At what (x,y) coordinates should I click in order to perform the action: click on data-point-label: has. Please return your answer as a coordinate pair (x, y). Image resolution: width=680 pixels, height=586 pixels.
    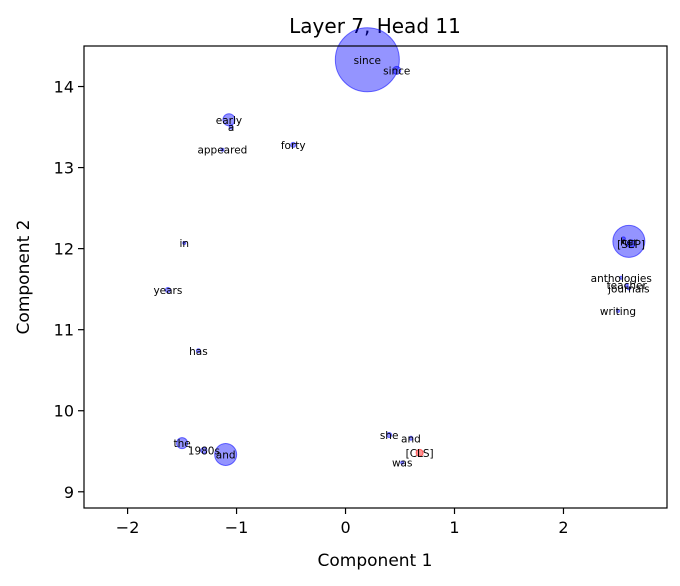
    Looking at the image, I should click on (198, 352).